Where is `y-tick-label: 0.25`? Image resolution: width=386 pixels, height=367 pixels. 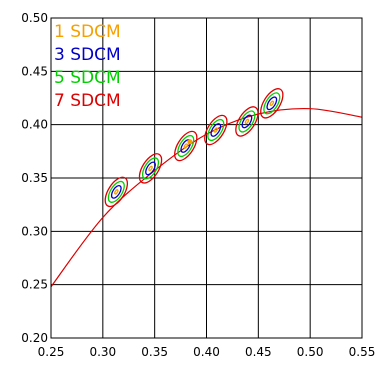 y-tick-label: 0.25 is located at coordinates (34, 285).